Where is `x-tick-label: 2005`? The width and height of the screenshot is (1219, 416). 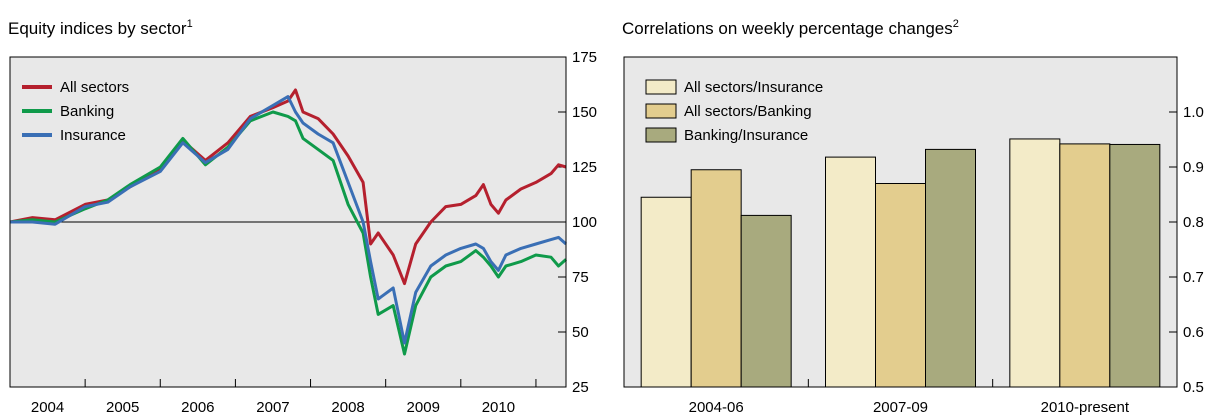 x-tick-label: 2005 is located at coordinates (122, 407).